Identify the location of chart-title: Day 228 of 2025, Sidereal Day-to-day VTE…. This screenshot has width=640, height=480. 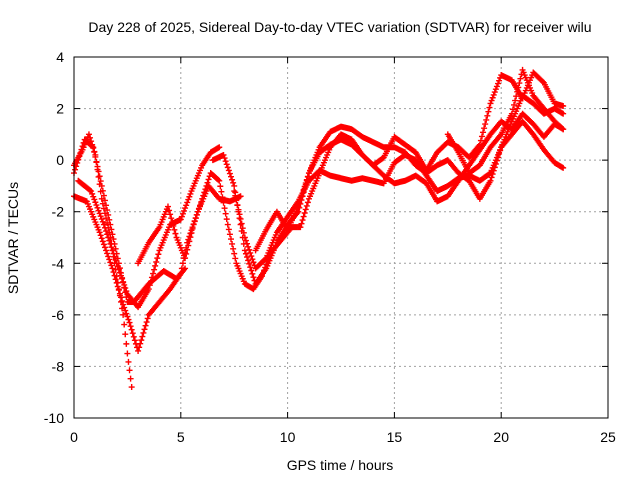
(339, 27).